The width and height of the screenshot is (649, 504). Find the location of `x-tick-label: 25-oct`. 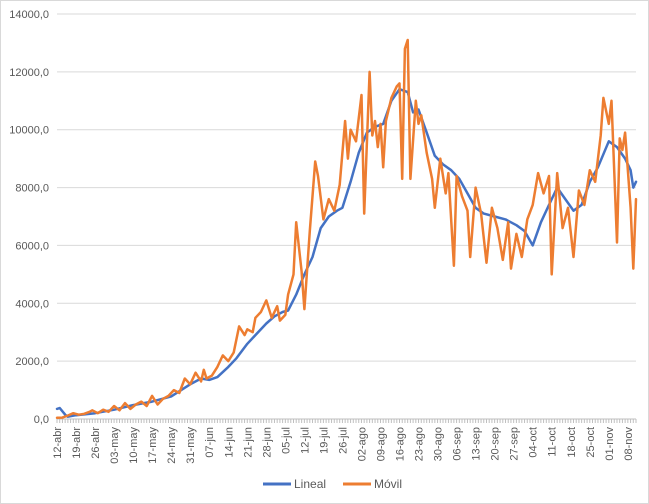

x-tick-label: 25-oct is located at coordinates (591, 442).